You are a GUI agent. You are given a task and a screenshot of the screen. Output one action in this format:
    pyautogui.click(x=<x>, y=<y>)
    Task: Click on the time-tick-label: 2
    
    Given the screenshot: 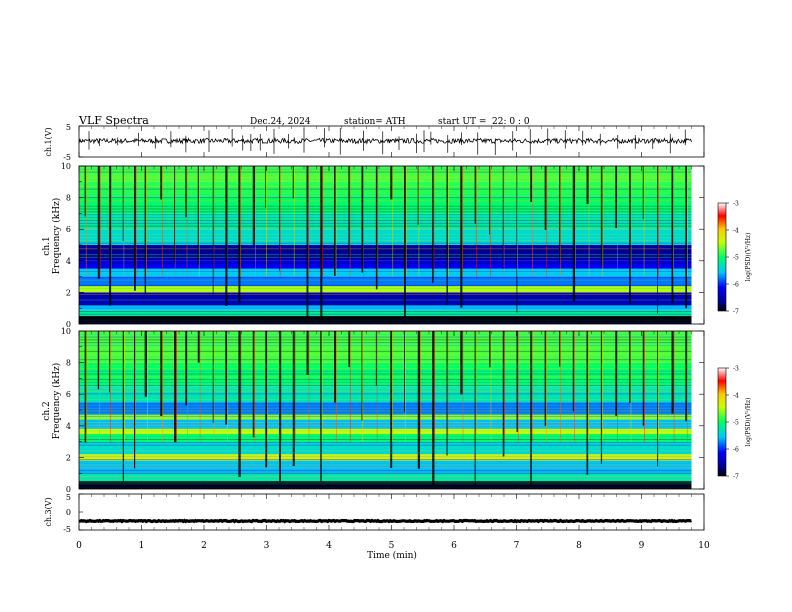 What is the action you would take?
    pyautogui.click(x=204, y=546)
    